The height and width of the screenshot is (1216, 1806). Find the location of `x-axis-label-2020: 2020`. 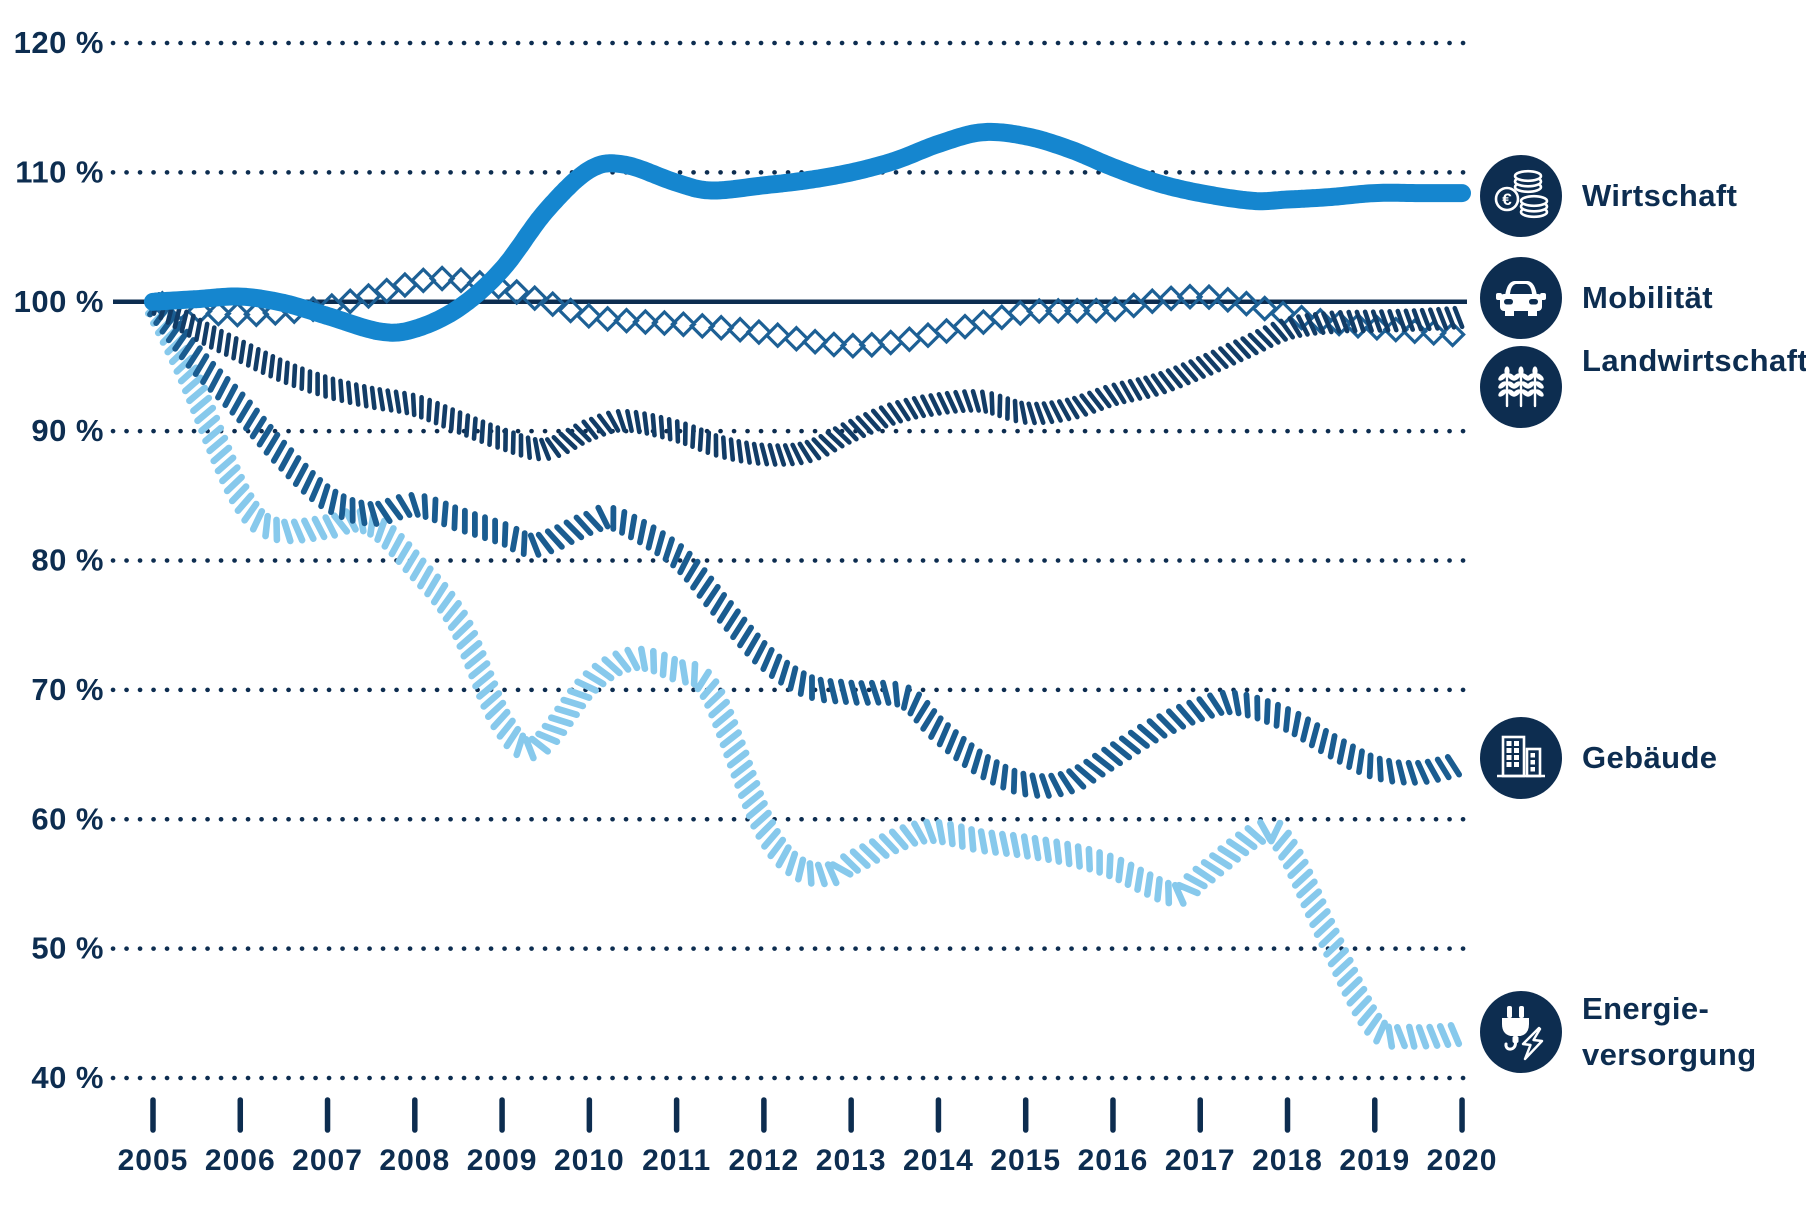

x-axis-label-2020: 2020 is located at coordinates (1462, 1160).